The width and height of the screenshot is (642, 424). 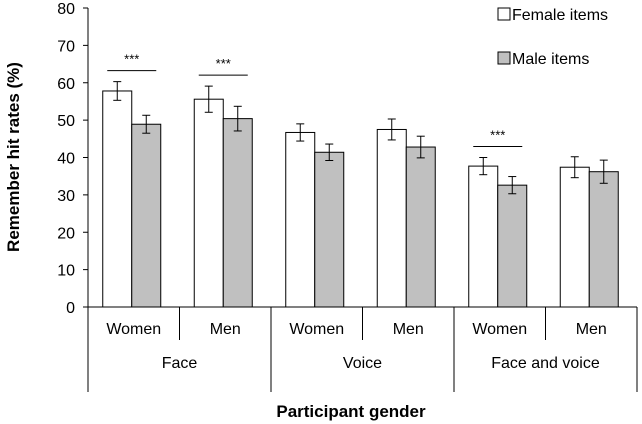 I want to click on group-label: Voice, so click(x=362, y=363).